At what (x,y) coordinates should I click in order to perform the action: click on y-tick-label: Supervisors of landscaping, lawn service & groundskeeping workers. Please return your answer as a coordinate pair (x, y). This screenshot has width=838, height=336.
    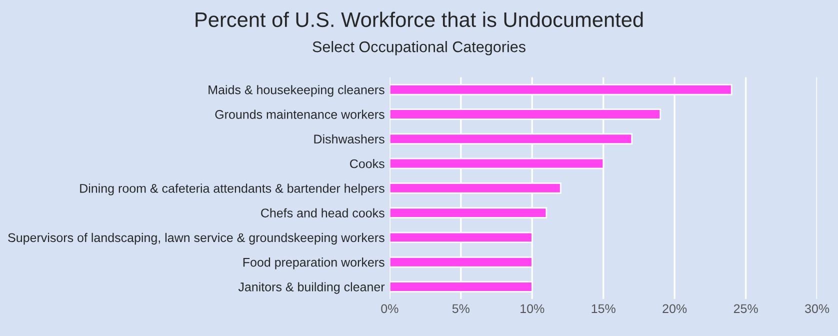
    Looking at the image, I should click on (196, 238).